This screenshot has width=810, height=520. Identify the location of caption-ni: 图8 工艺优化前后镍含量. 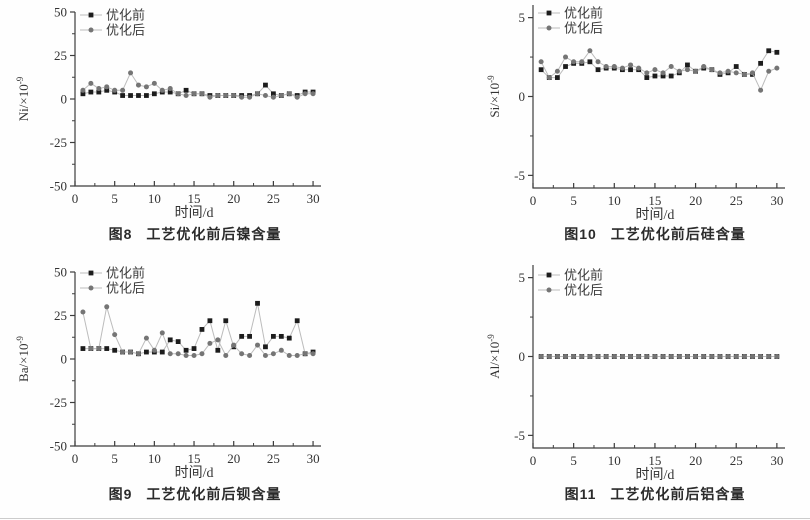
(195, 234).